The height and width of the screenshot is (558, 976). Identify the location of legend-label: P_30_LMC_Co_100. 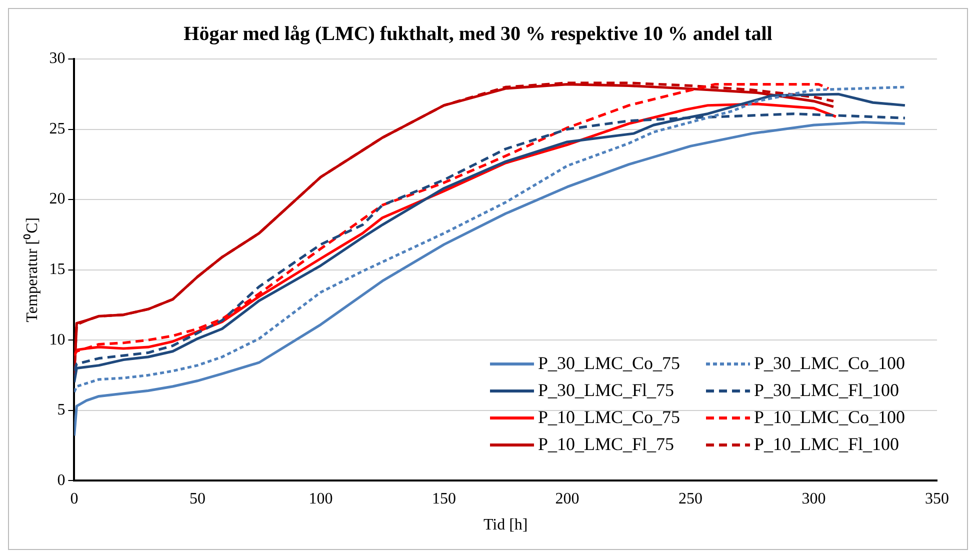
(829, 363).